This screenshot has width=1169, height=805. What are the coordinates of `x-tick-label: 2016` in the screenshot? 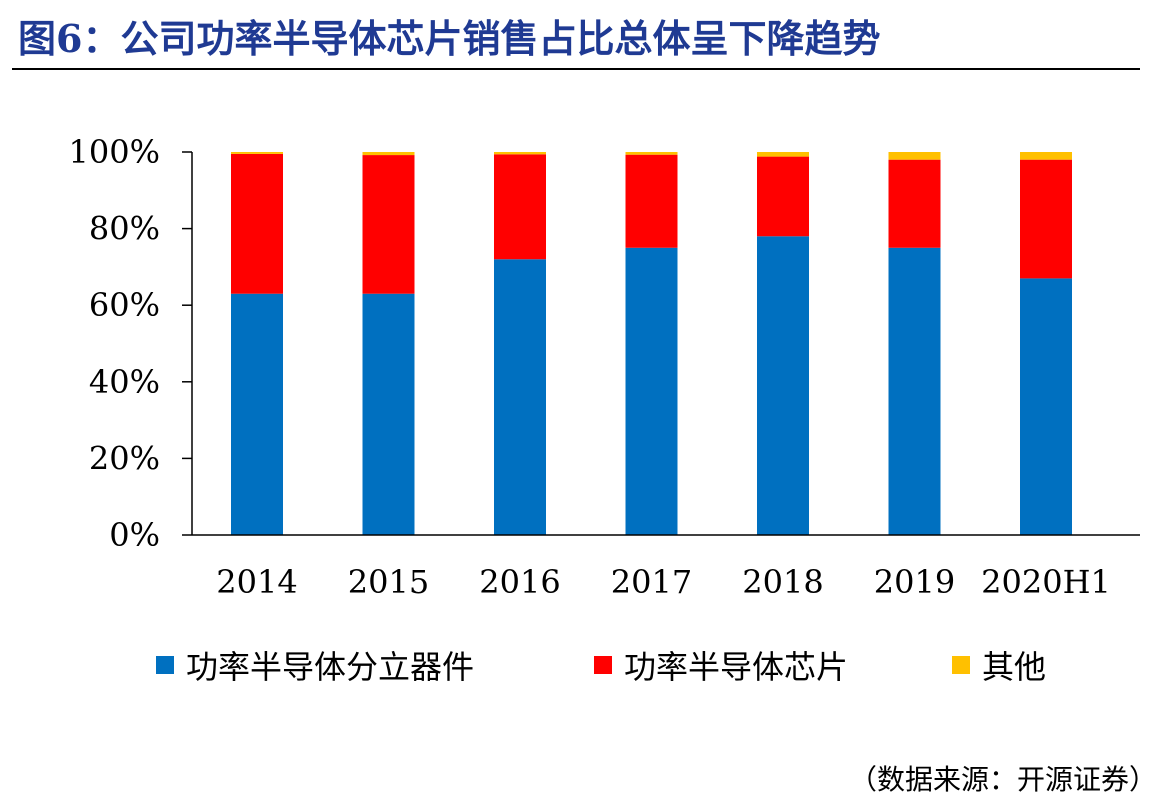 It's located at (519, 582).